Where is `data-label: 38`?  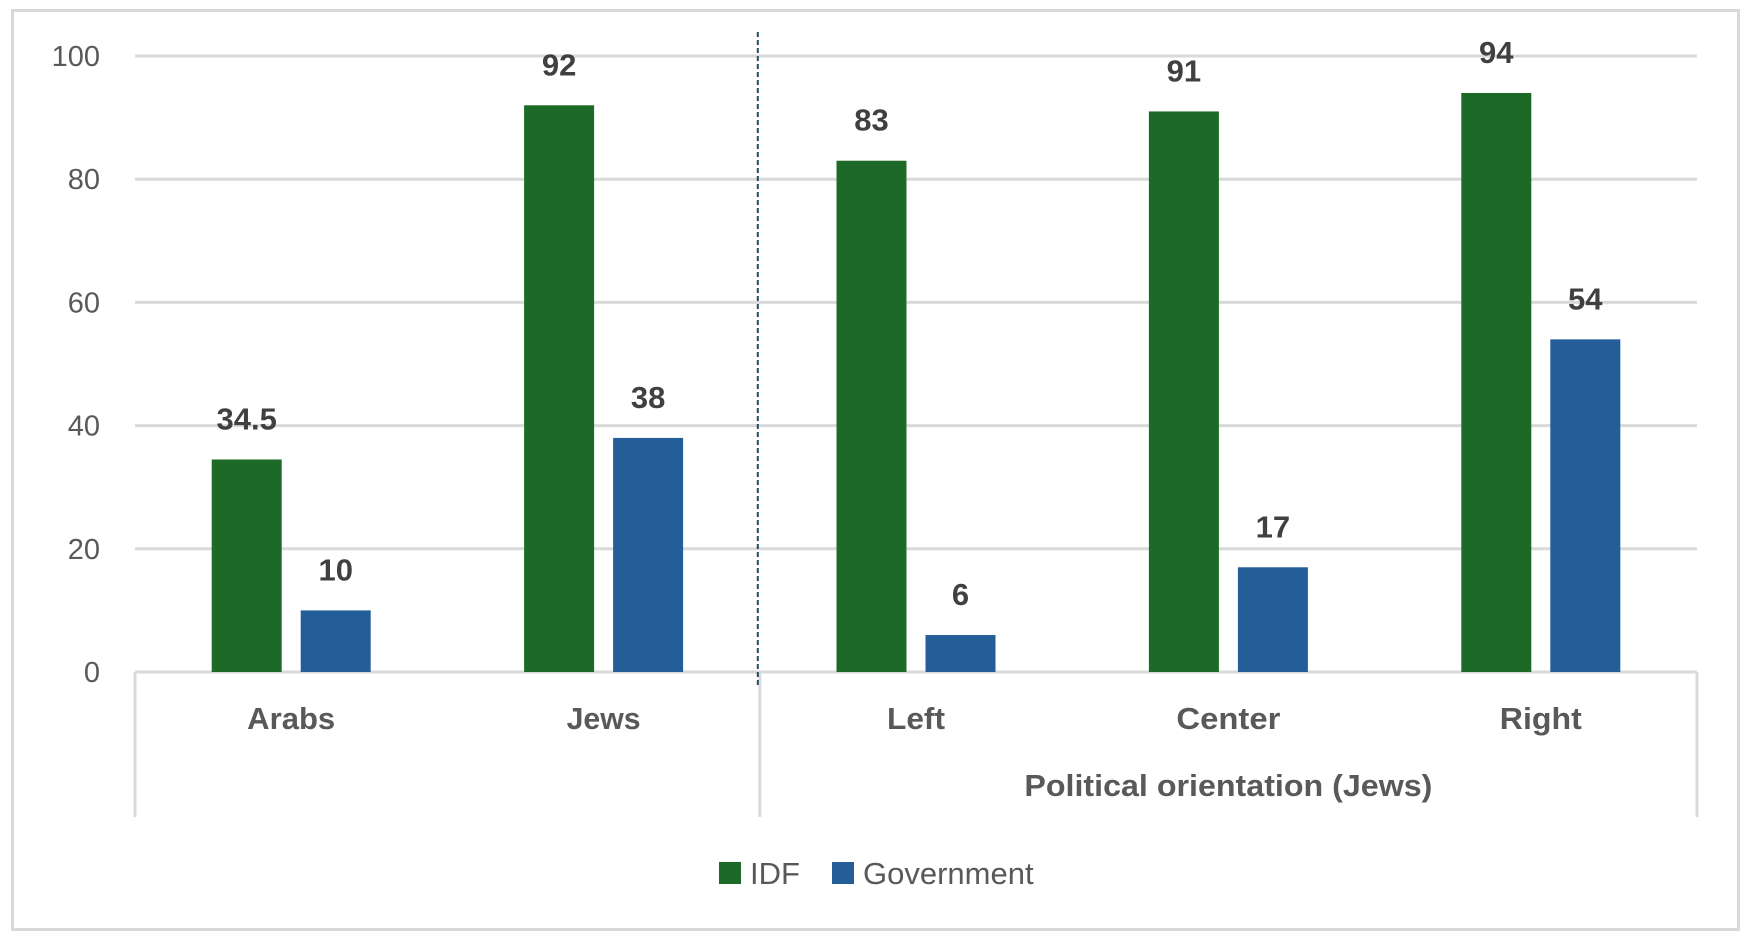 data-label: 38 is located at coordinates (648, 397).